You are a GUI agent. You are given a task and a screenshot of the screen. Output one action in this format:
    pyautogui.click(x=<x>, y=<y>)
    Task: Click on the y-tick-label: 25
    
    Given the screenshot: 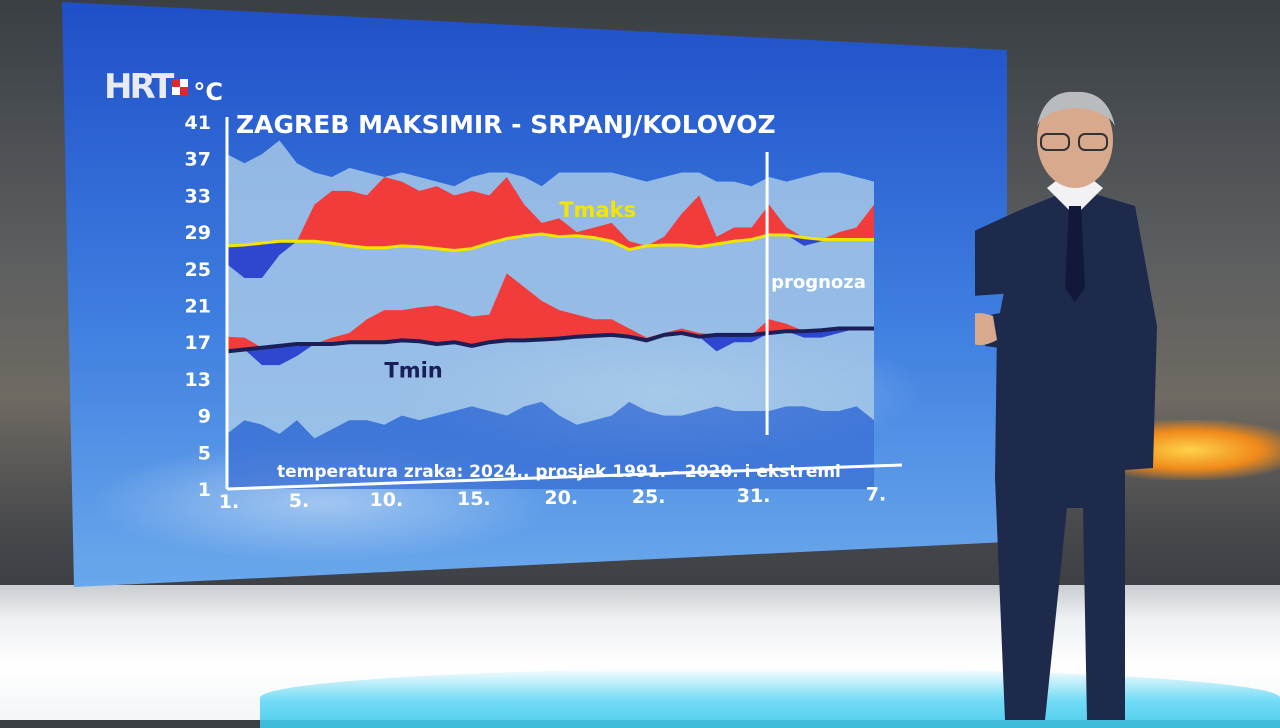 What is the action you would take?
    pyautogui.click(x=198, y=270)
    